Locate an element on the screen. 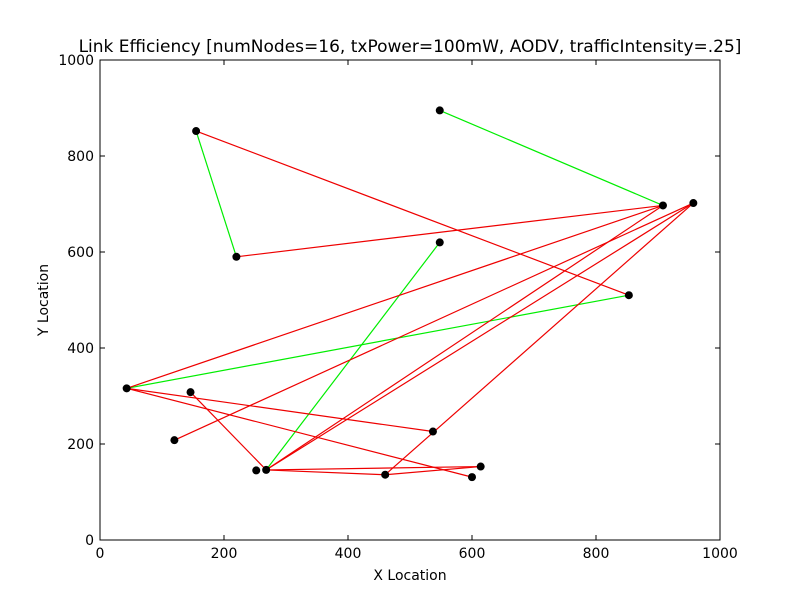  y-tick-label-0: 0 is located at coordinates (89, 541).